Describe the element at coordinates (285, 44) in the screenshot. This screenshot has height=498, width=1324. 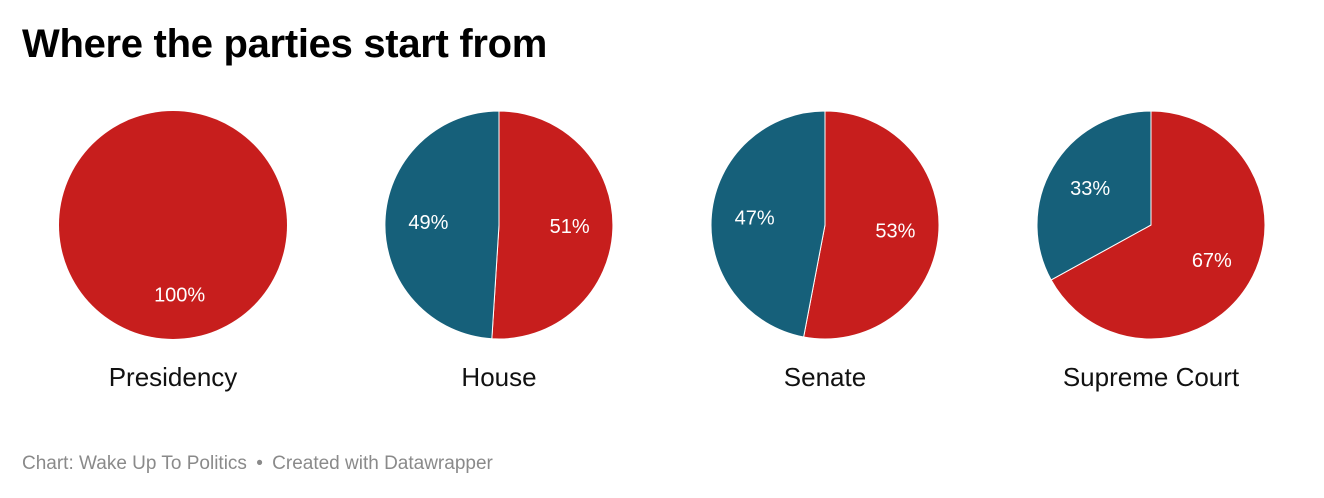
I see `chart-title: Where the parties start from` at that location.